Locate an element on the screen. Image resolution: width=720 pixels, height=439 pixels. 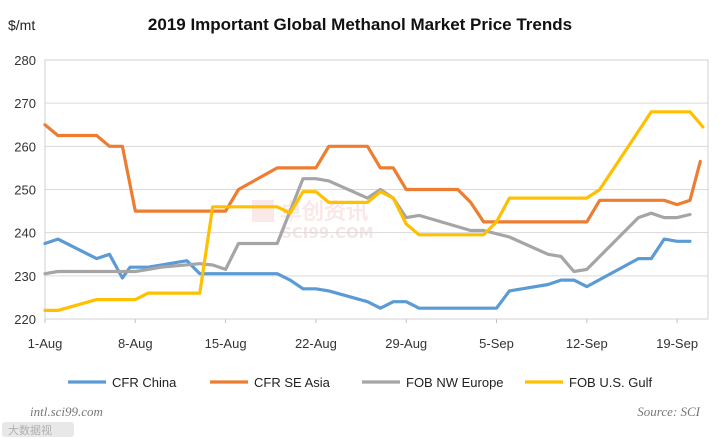
y-tick-label-240: 240 is located at coordinates (25, 233).